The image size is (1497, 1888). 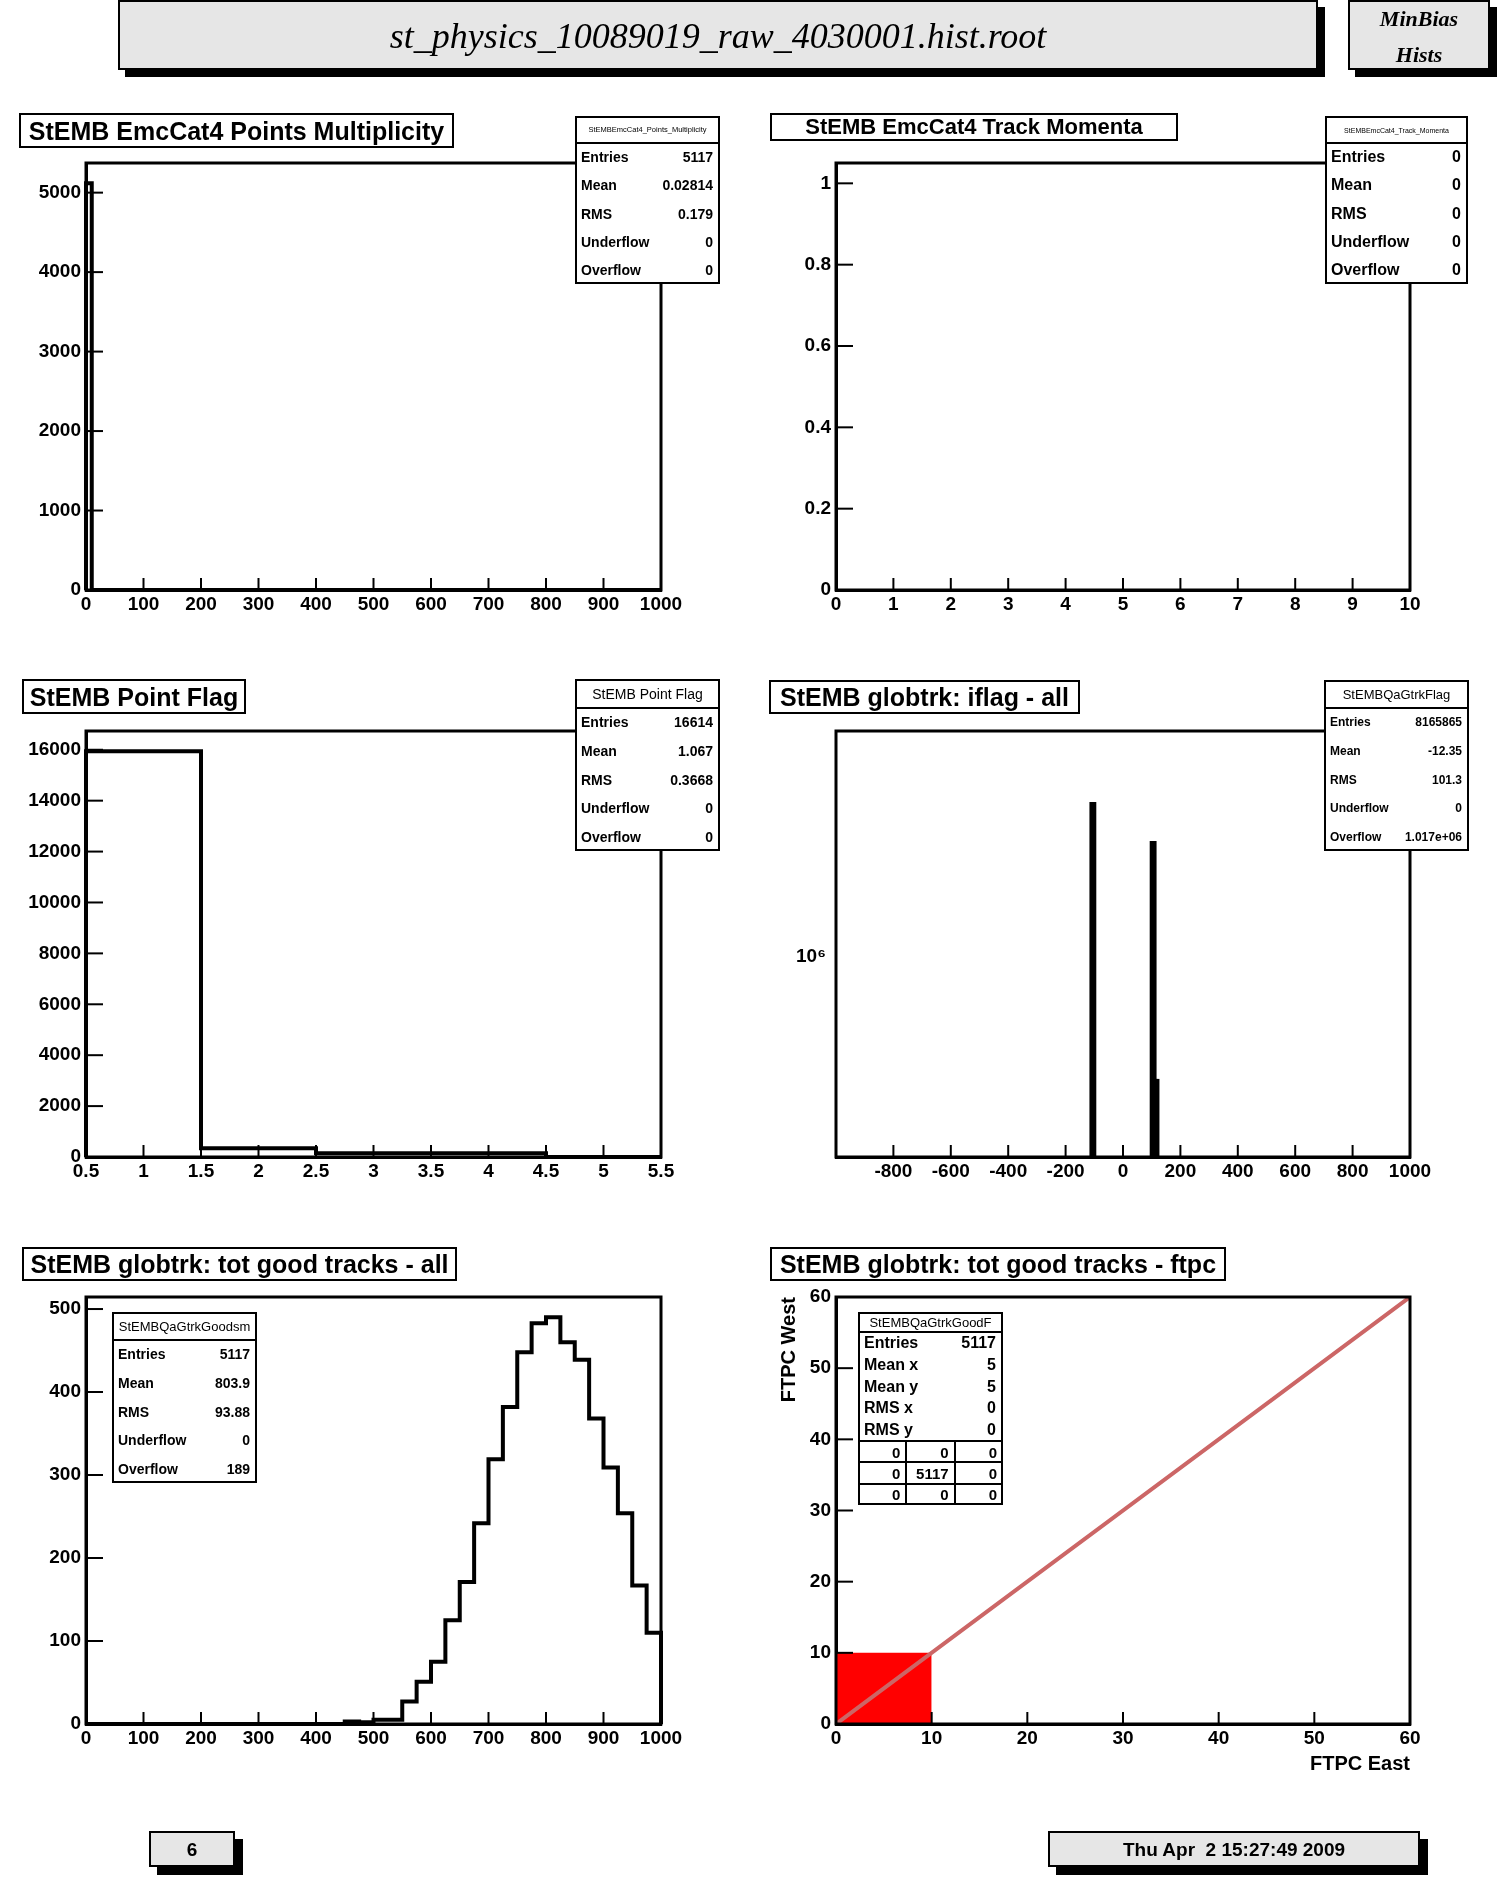 I want to click on y-tick-label: 400, so click(x=65, y=1391).